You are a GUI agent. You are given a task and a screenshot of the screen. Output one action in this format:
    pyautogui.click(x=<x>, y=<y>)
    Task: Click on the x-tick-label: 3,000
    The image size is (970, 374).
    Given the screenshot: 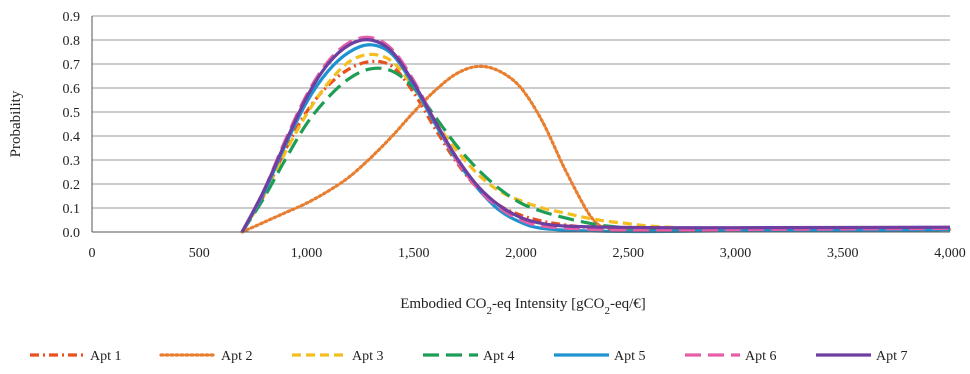 What is the action you would take?
    pyautogui.click(x=736, y=253)
    